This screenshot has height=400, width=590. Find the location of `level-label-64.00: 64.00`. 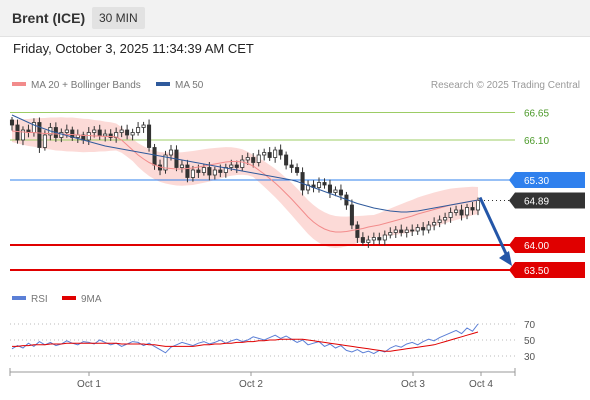

level-label-64.00: 64.00 is located at coordinates (536, 246).